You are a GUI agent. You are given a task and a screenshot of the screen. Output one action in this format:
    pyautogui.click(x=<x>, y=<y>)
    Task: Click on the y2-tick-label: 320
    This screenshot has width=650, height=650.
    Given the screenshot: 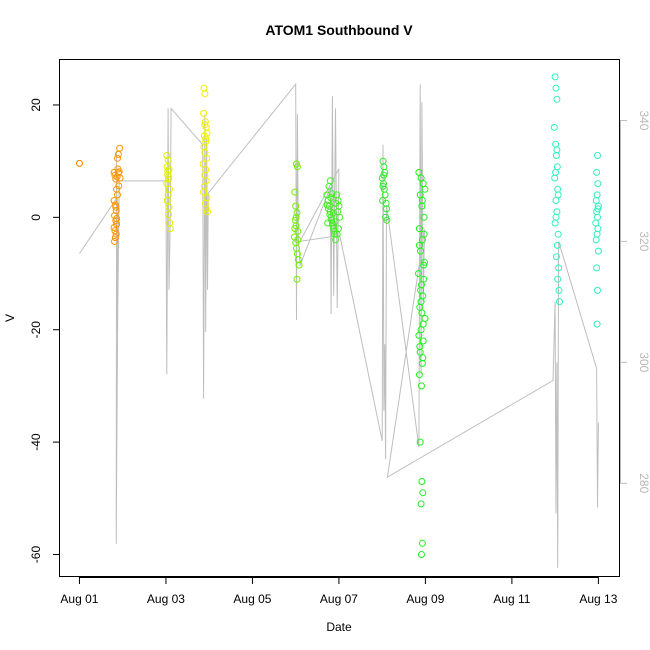 What is the action you would take?
    pyautogui.click(x=643, y=241)
    